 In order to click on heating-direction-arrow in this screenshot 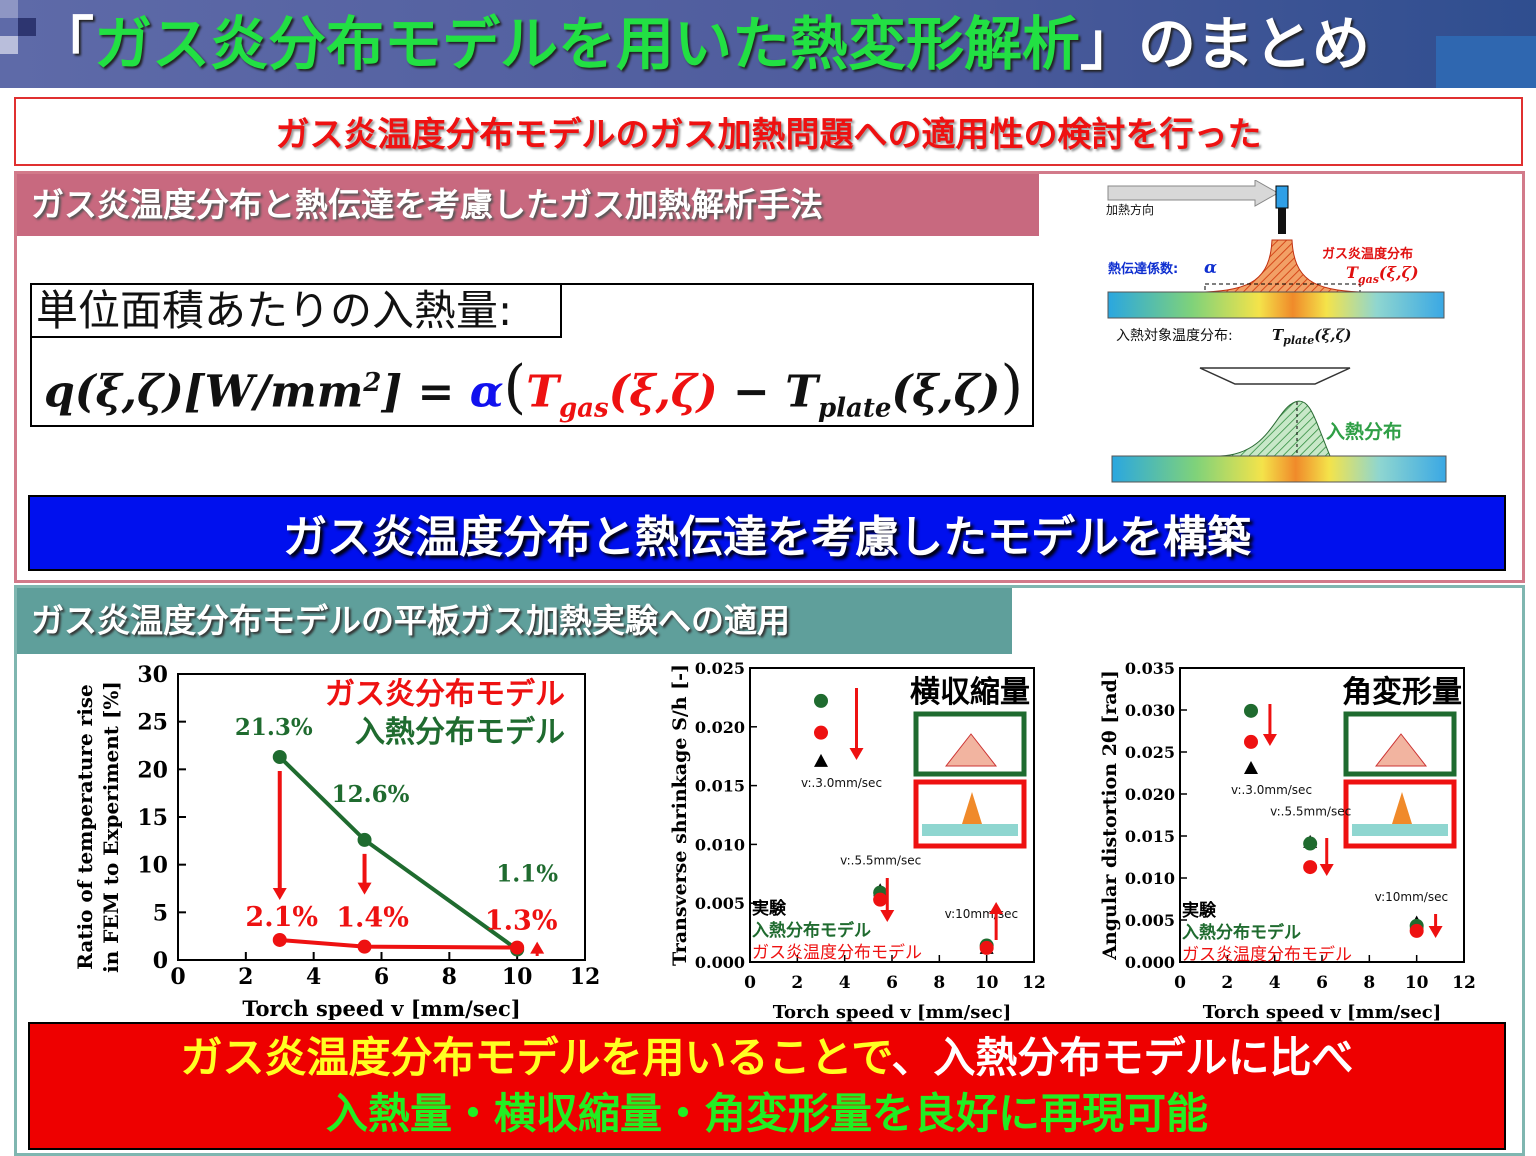, I will do `click(1193, 193)`.